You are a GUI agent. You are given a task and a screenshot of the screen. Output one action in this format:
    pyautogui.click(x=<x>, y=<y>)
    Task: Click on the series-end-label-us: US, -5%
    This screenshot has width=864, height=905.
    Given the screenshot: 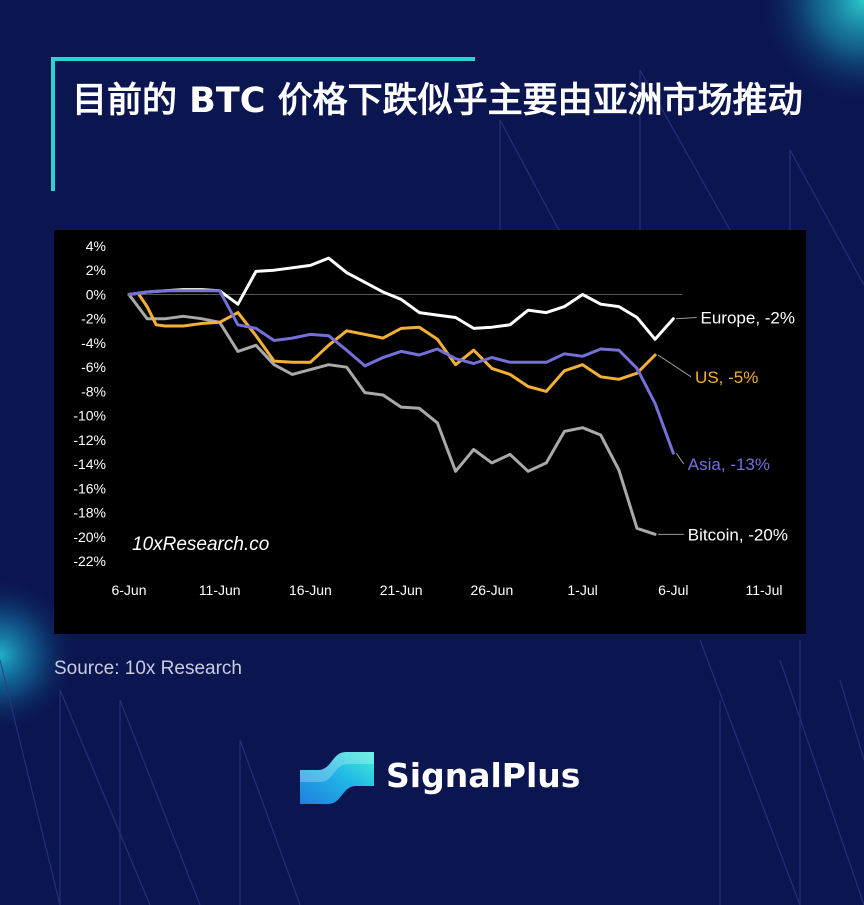 What is the action you would take?
    pyautogui.click(x=726, y=377)
    